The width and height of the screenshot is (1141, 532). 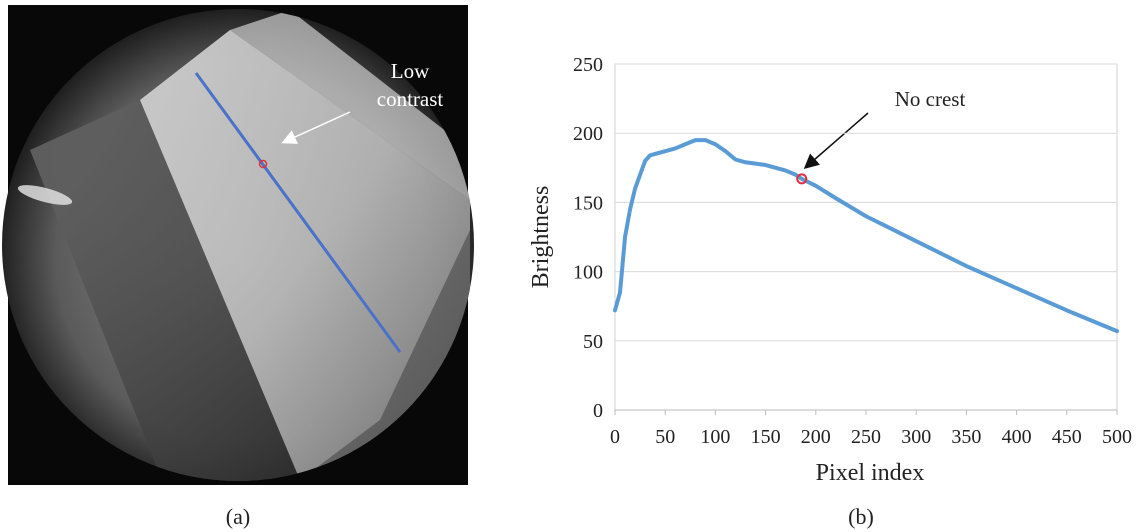 What do you see at coordinates (866, 437) in the screenshot?
I see `x-tick-label: 250` at bounding box center [866, 437].